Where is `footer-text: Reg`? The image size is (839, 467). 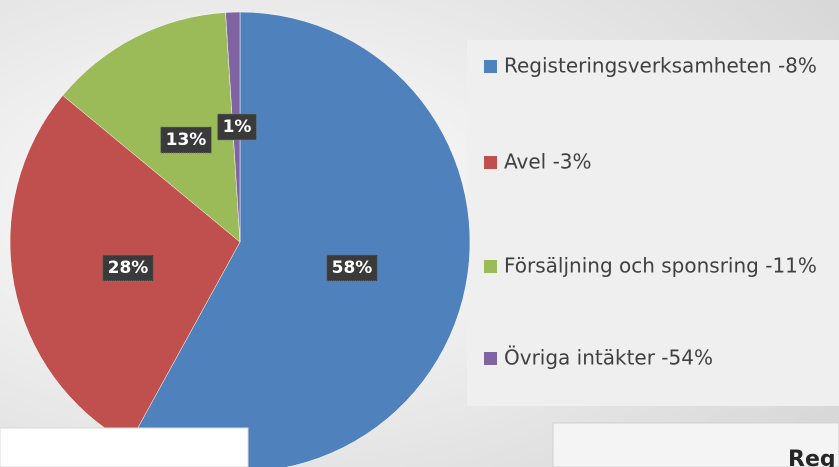
footer-text: Reg is located at coordinates (812, 457).